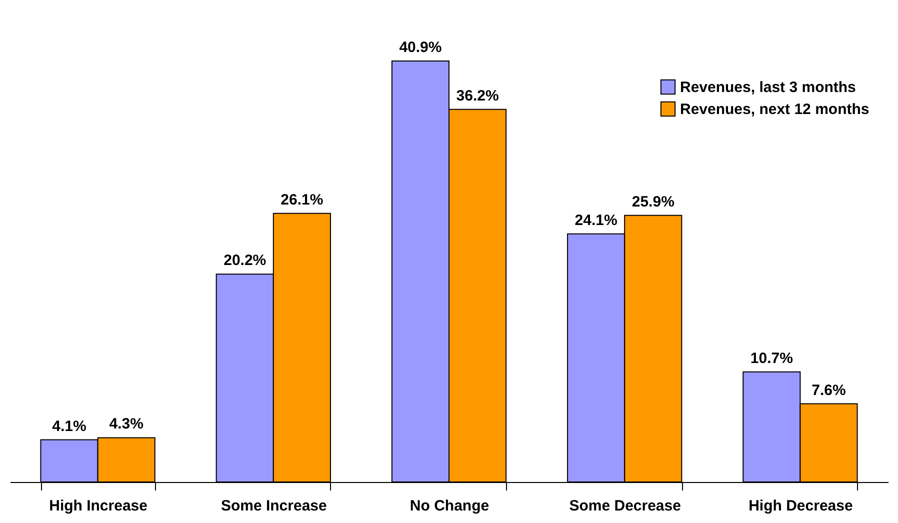  Describe the element at coordinates (771, 358) in the screenshot. I see `data-label: 10.7%` at that location.